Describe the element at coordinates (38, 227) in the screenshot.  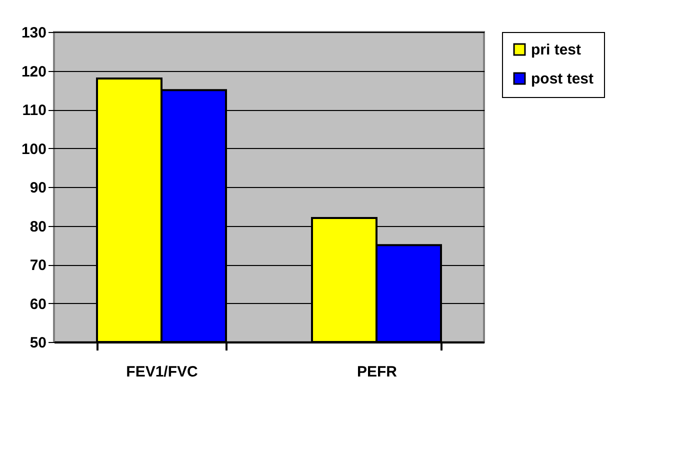
I see `y-tick-label: 80` at that location.